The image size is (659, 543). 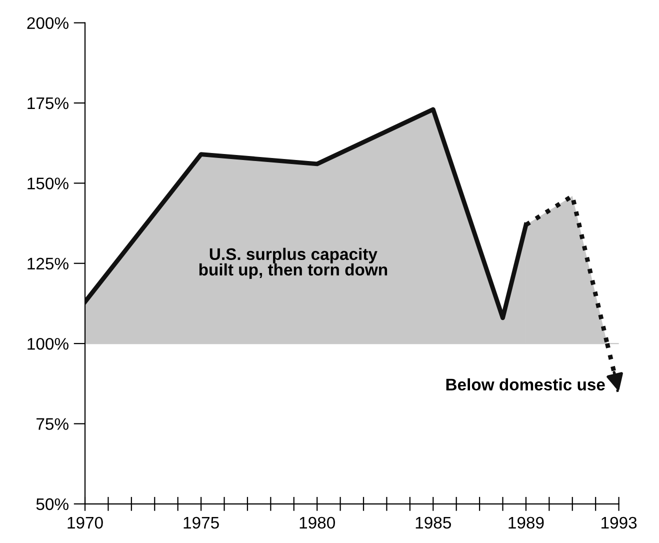 What do you see at coordinates (201, 522) in the screenshot?
I see `x-tick-label: 1975` at bounding box center [201, 522].